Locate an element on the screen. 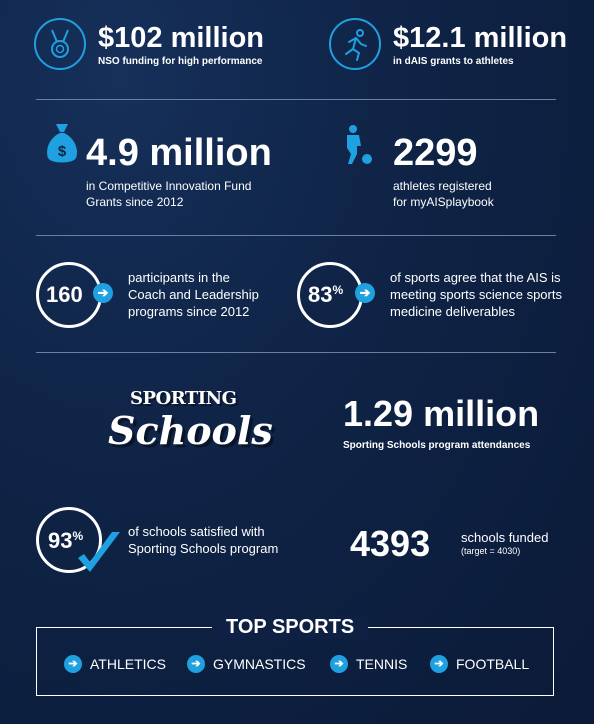 This screenshot has height=724, width=594. runner-icon-circle is located at coordinates (355, 44).